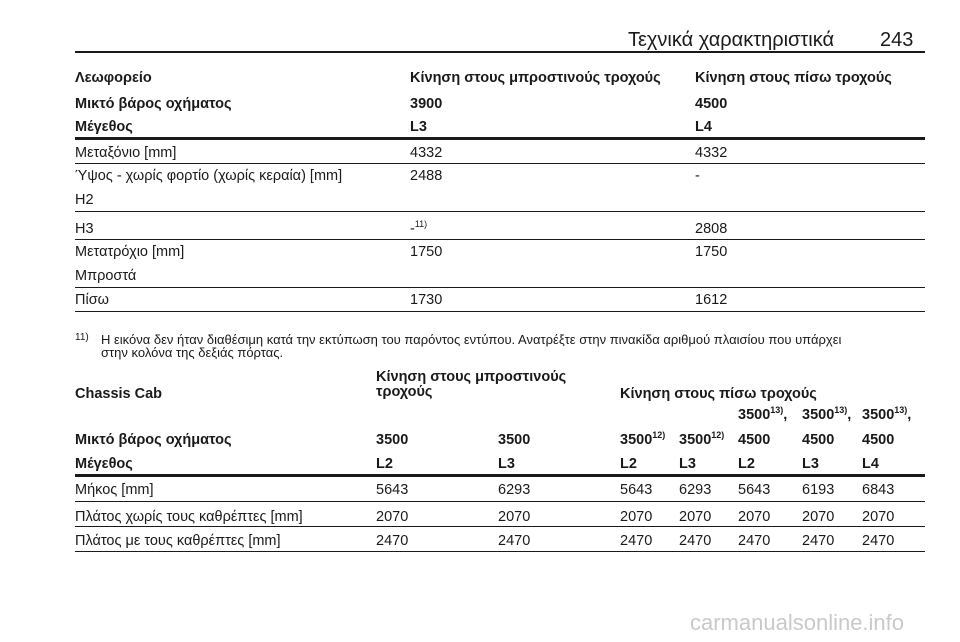 The width and height of the screenshot is (960, 642). What do you see at coordinates (793, 78) in the screenshot?
I see `t1-col-header-rear: Κίνηση στους πίσω τροχούς` at bounding box center [793, 78].